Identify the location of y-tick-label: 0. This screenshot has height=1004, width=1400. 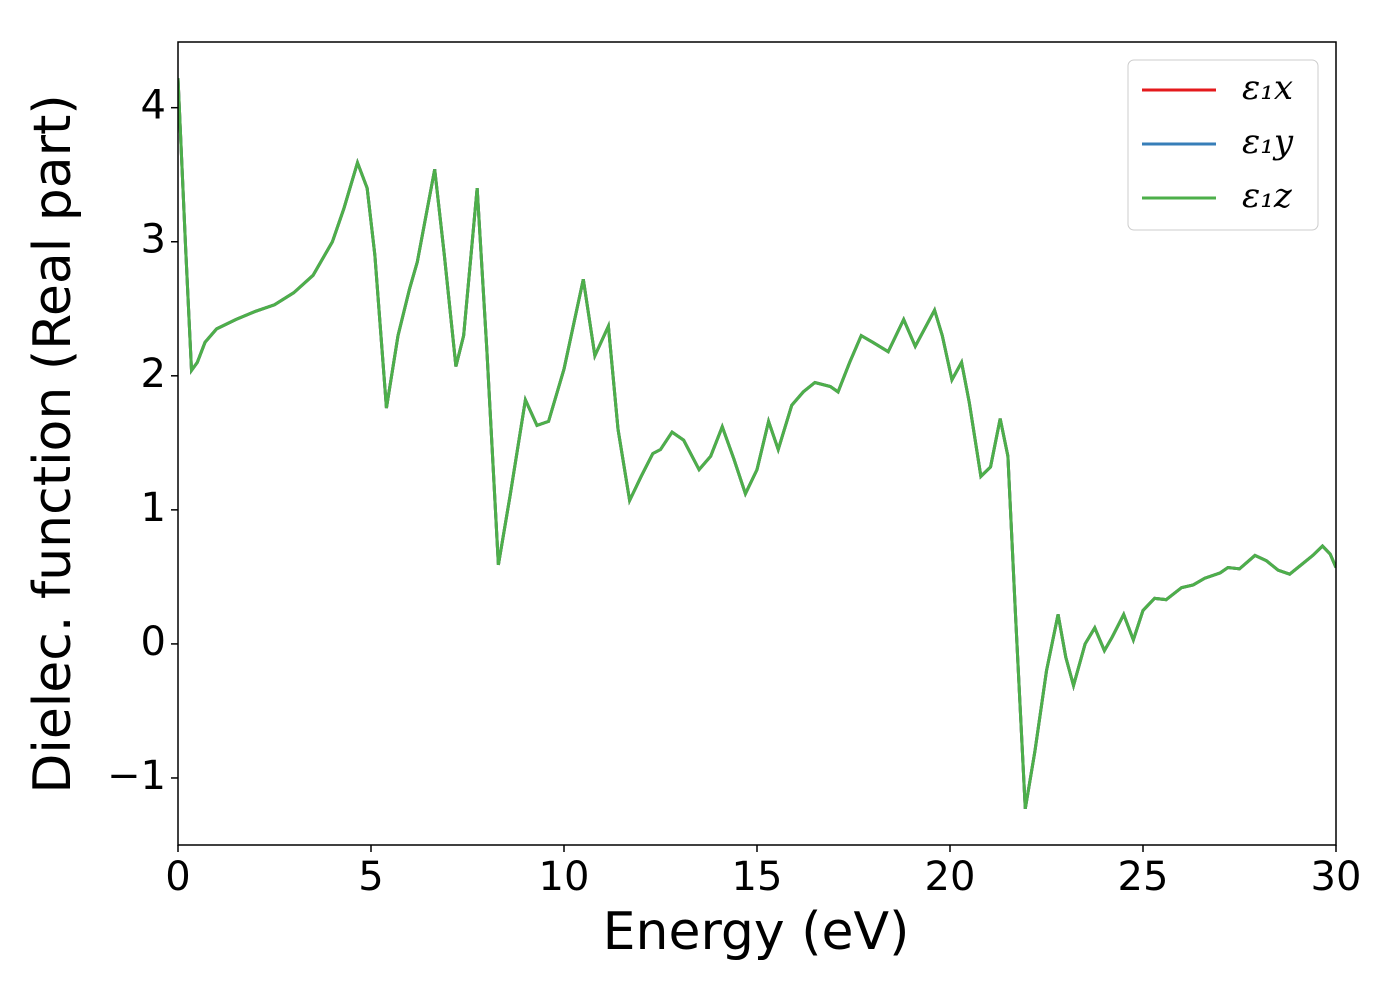
(153, 642).